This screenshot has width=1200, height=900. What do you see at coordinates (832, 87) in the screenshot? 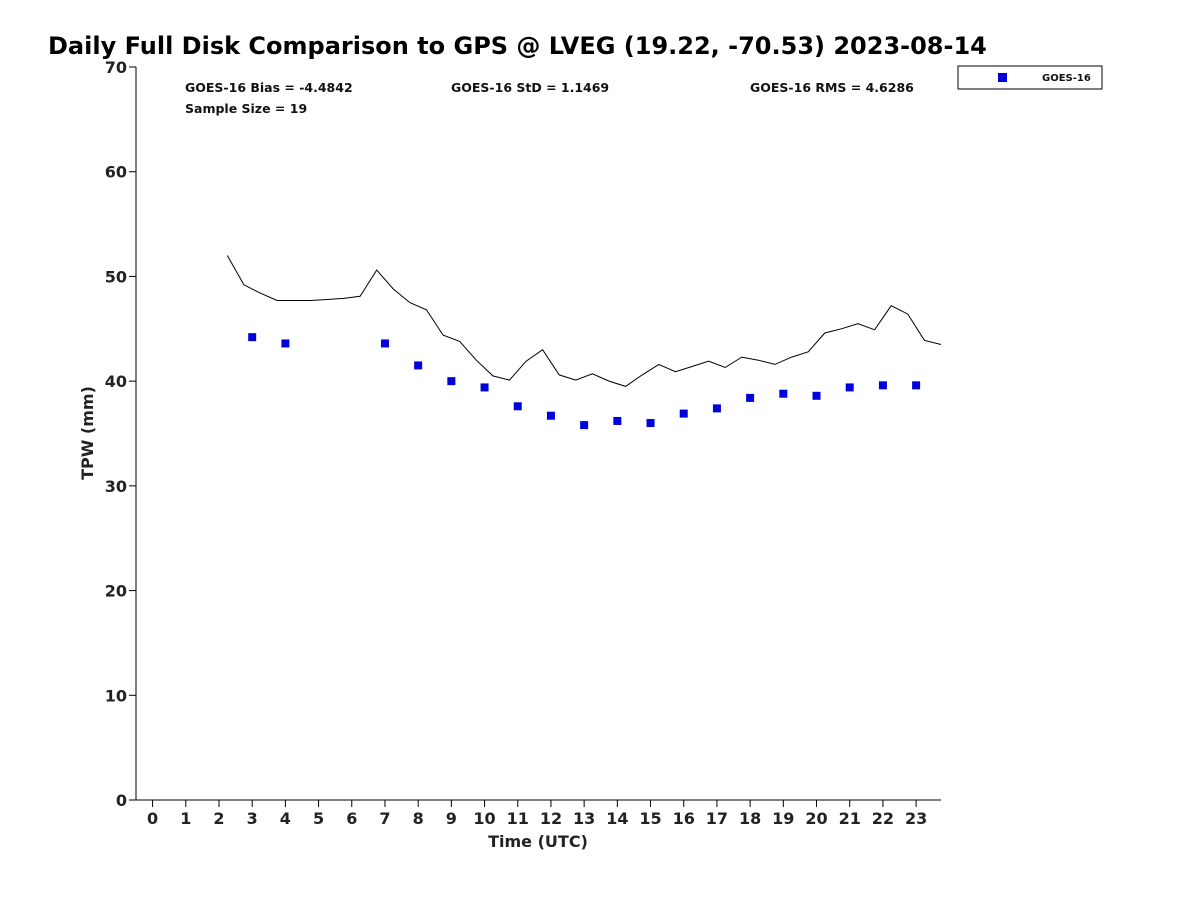
I see `stat-rms: GOES-16 RMS = 4.6286` at bounding box center [832, 87].